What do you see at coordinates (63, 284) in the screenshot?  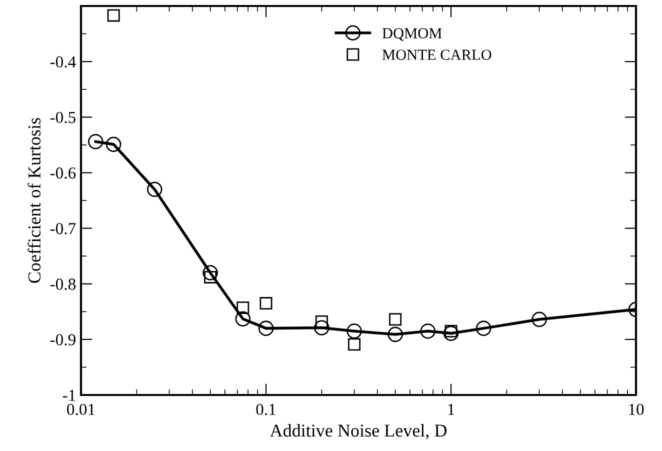 I see `y-tick-label: -0.8` at bounding box center [63, 284].